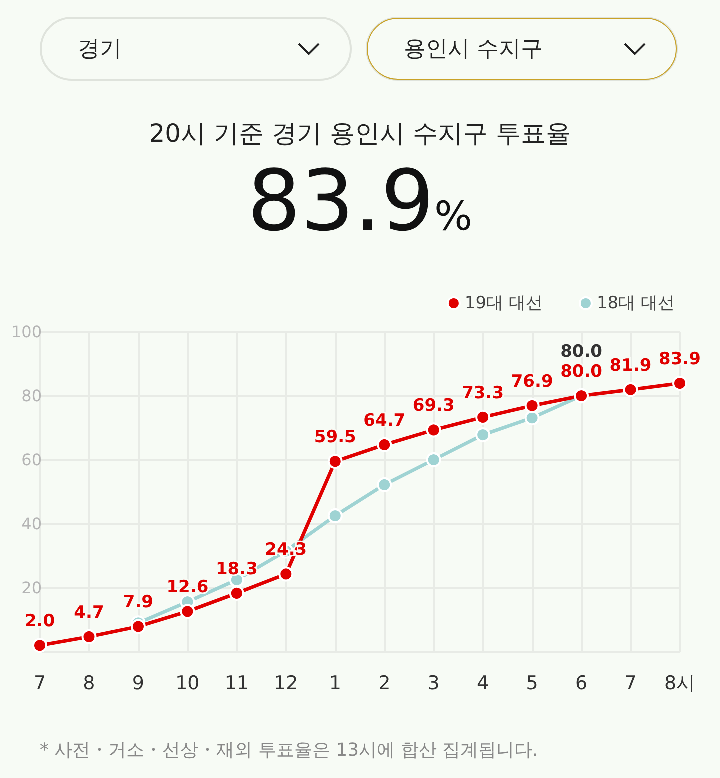  Describe the element at coordinates (434, 683) in the screenshot. I see `x-tick-label: 3` at that location.